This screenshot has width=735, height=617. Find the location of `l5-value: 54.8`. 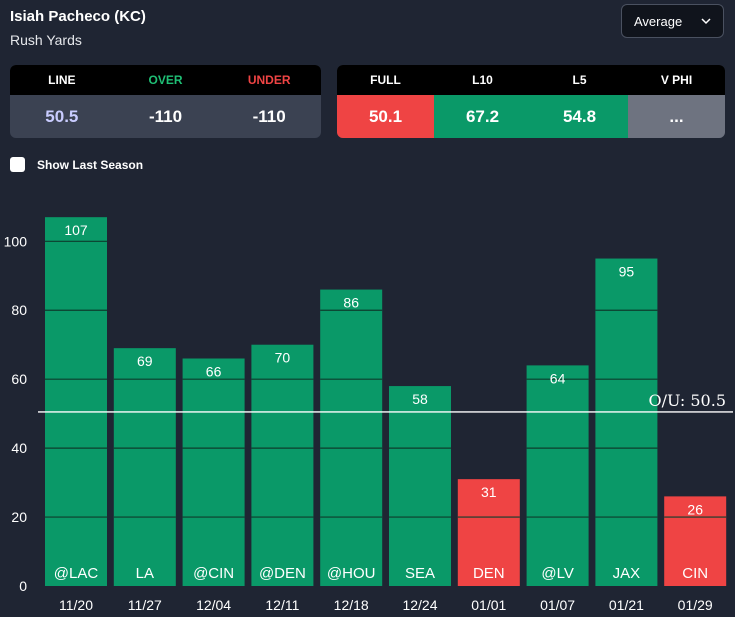

l5-value: 54.8 is located at coordinates (579, 116).